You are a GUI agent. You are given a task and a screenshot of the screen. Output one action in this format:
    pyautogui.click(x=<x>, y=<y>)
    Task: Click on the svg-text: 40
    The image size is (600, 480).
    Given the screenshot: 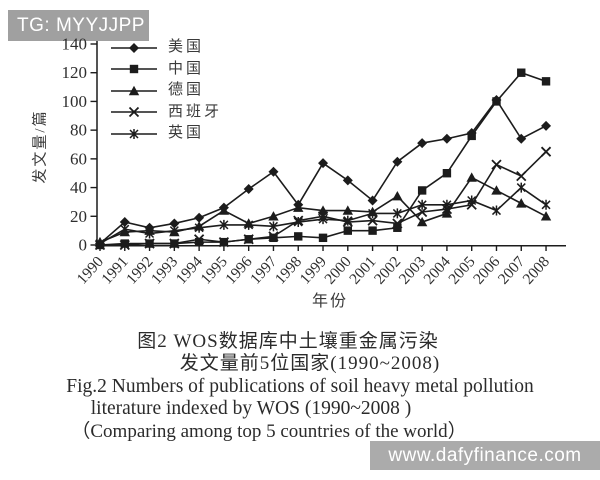 What is the action you would take?
    pyautogui.click(x=78, y=187)
    